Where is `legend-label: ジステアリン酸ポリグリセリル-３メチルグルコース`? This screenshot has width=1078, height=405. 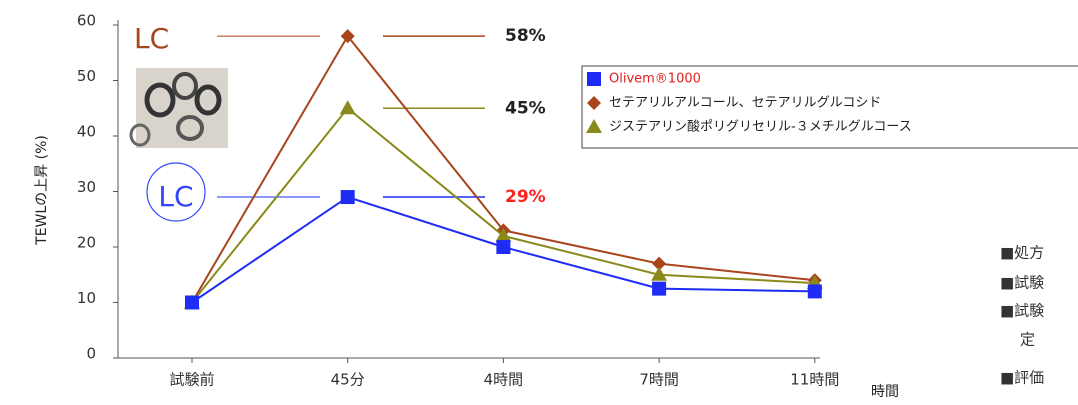 legend-label: ジステアリン酸ポリグリセリル-３メチルグルコース is located at coordinates (760, 127).